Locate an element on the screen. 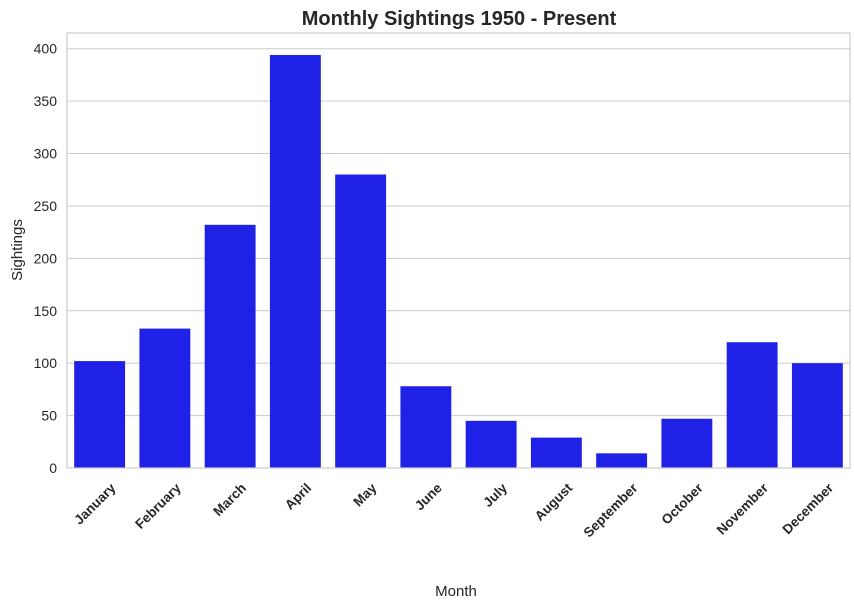  x-tick-label: September is located at coordinates (611, 510).